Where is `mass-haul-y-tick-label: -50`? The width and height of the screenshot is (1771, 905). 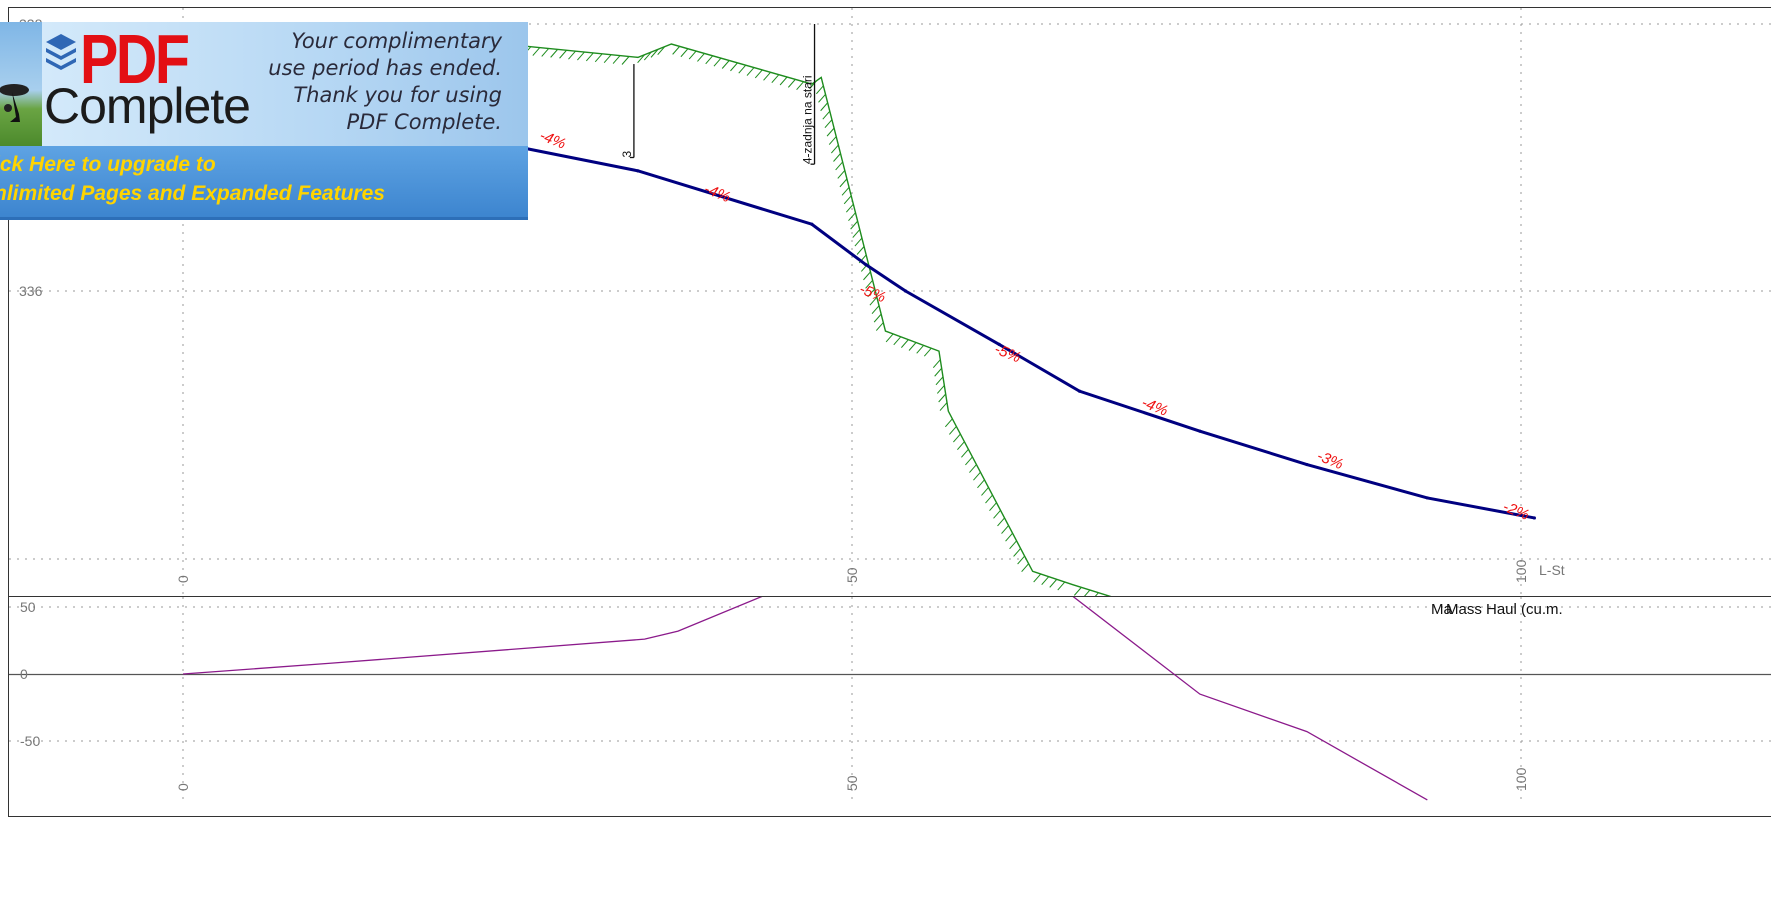
mass-haul-y-tick-label: -50 is located at coordinates (30, 741).